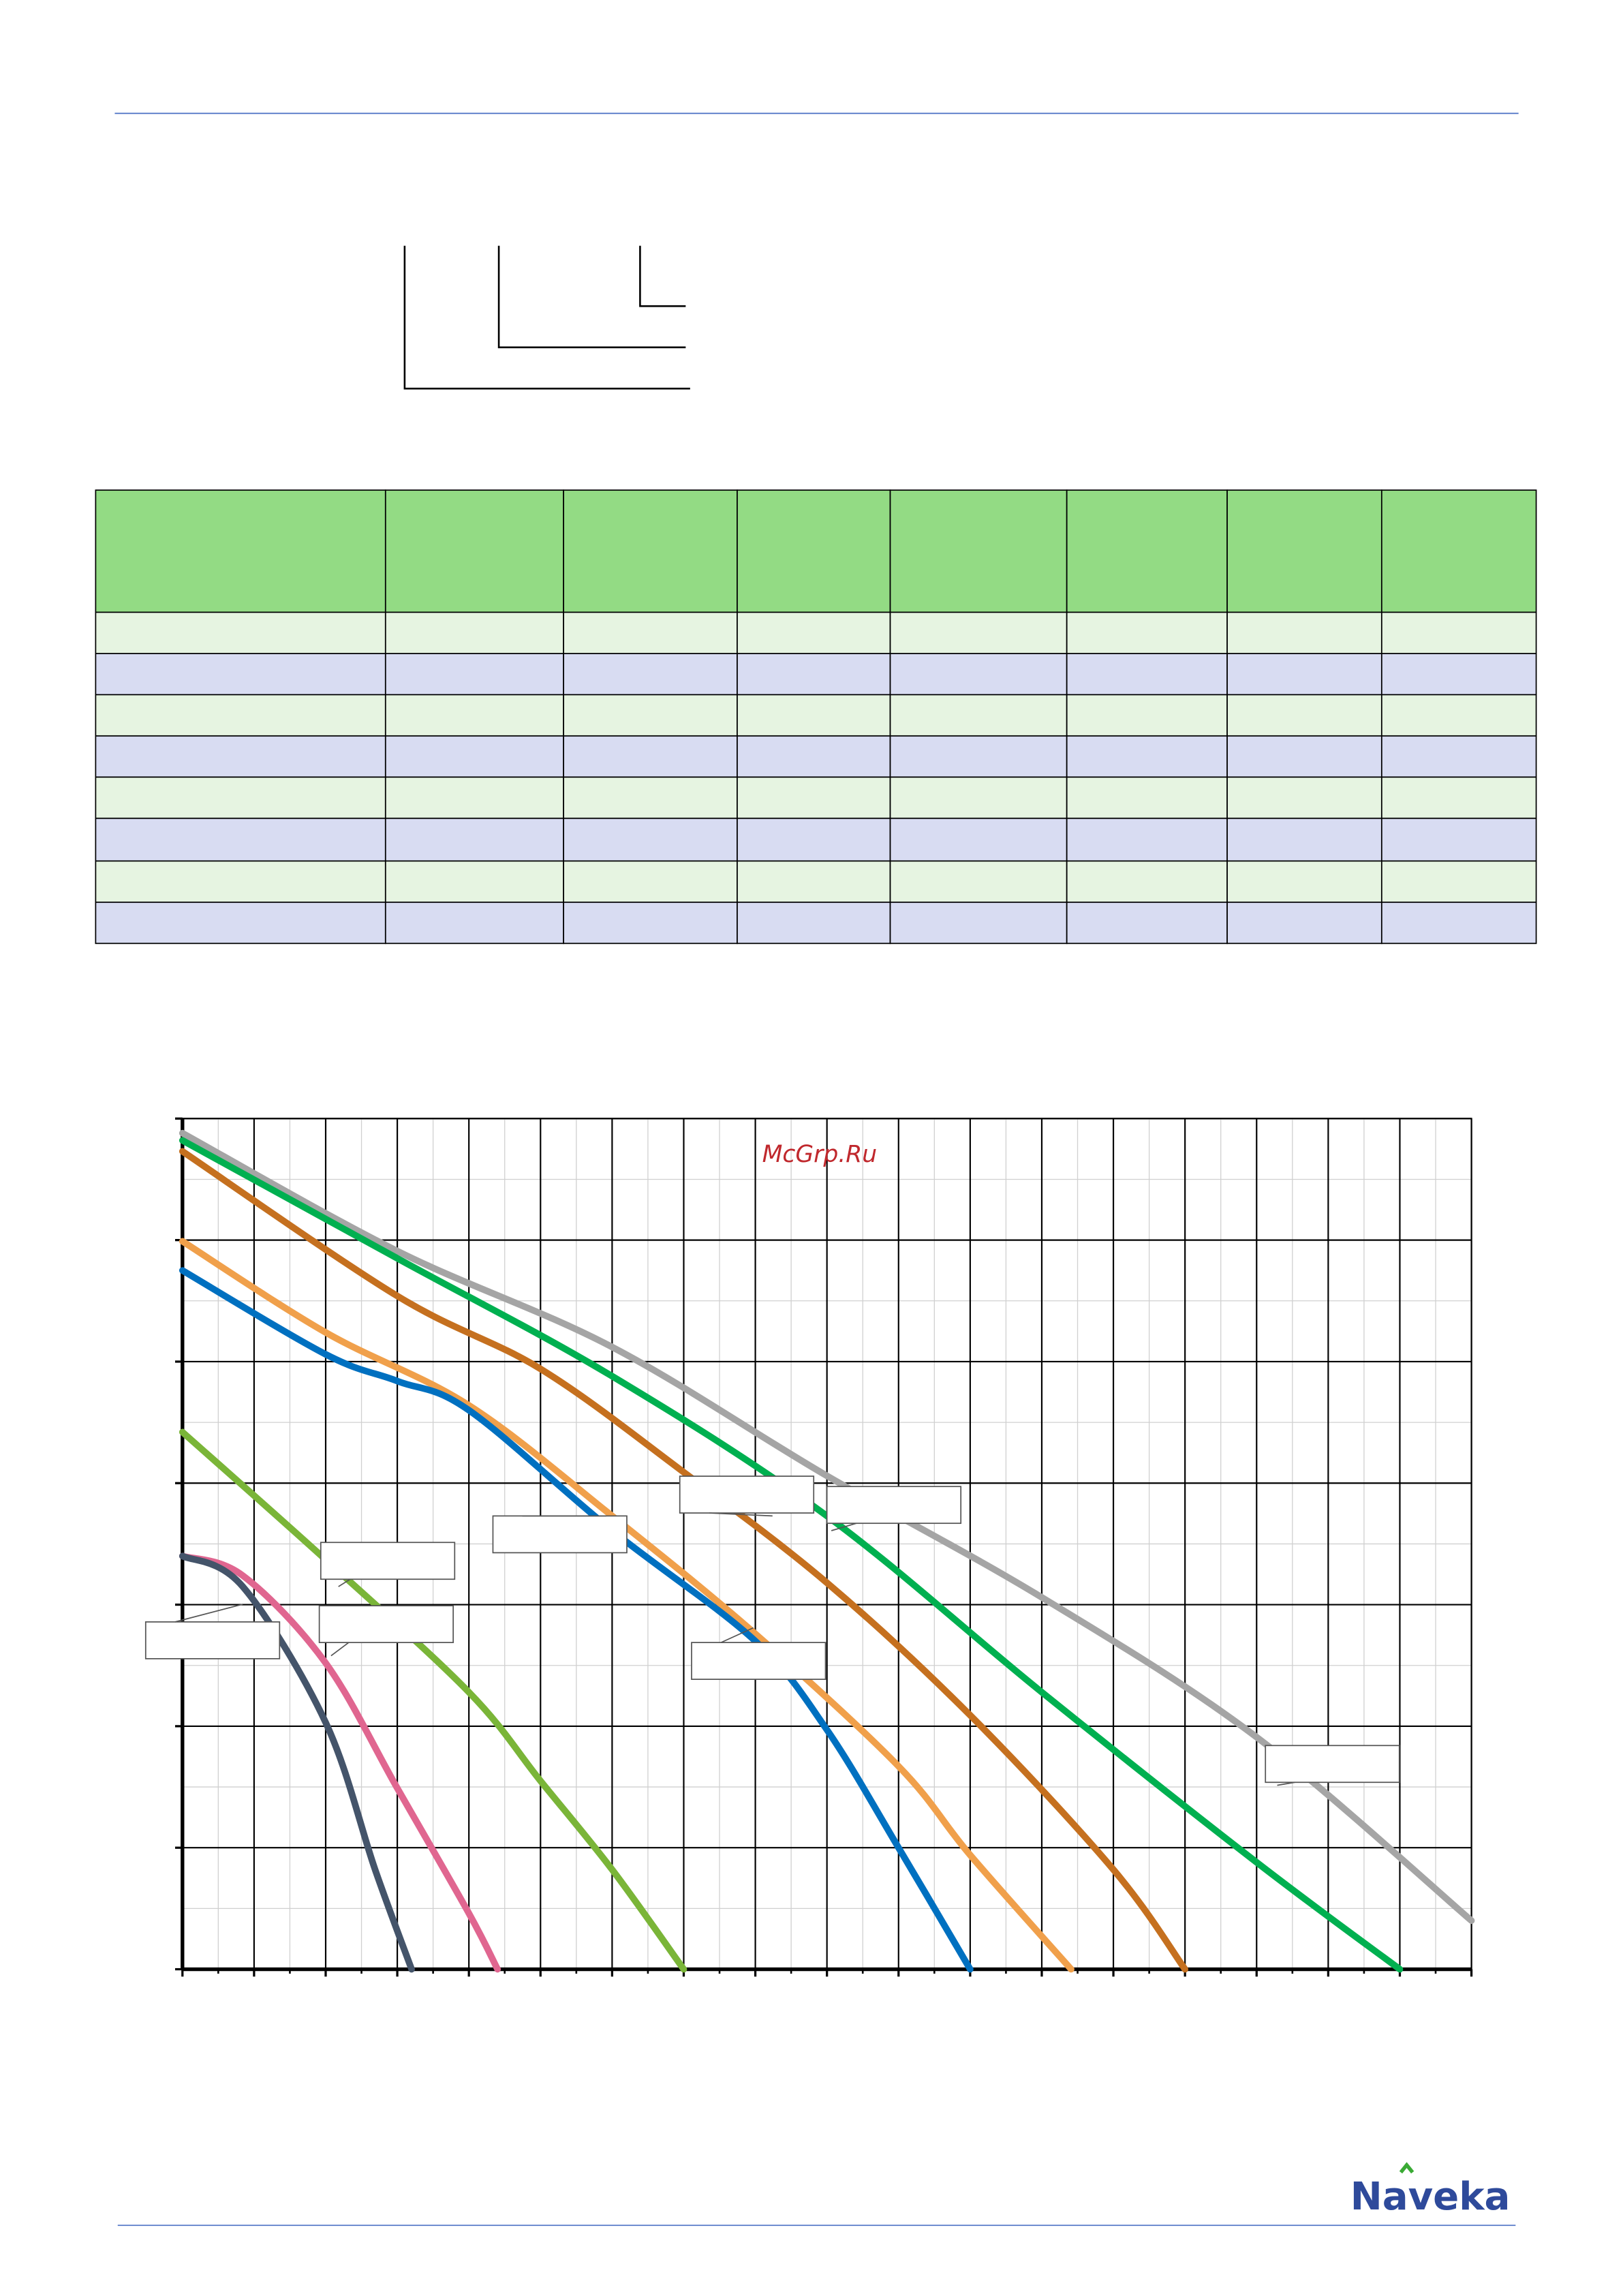 This screenshot has height=2296, width=1623. What do you see at coordinates (820, 1154) in the screenshot?
I see `watermark: McGrp.Ru` at bounding box center [820, 1154].